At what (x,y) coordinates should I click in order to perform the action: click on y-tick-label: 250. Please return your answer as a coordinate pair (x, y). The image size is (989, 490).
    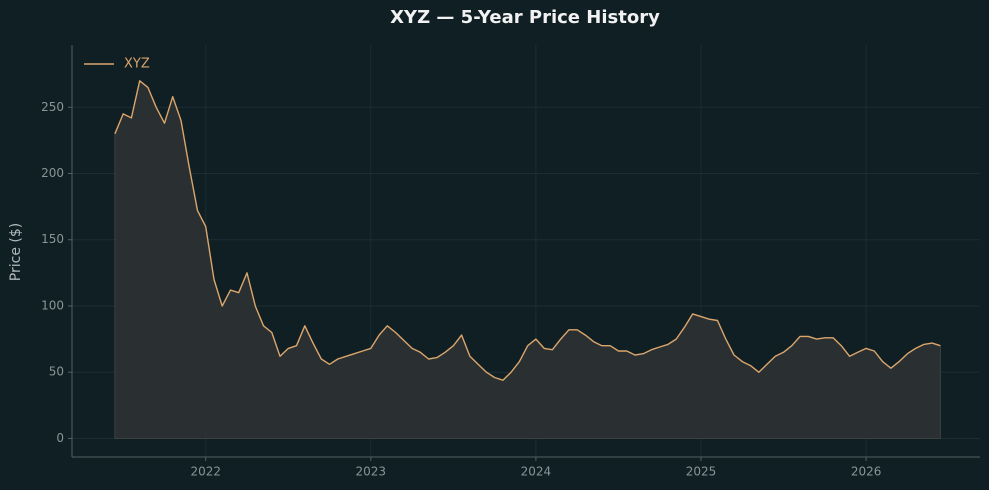
    Looking at the image, I should click on (52, 107).